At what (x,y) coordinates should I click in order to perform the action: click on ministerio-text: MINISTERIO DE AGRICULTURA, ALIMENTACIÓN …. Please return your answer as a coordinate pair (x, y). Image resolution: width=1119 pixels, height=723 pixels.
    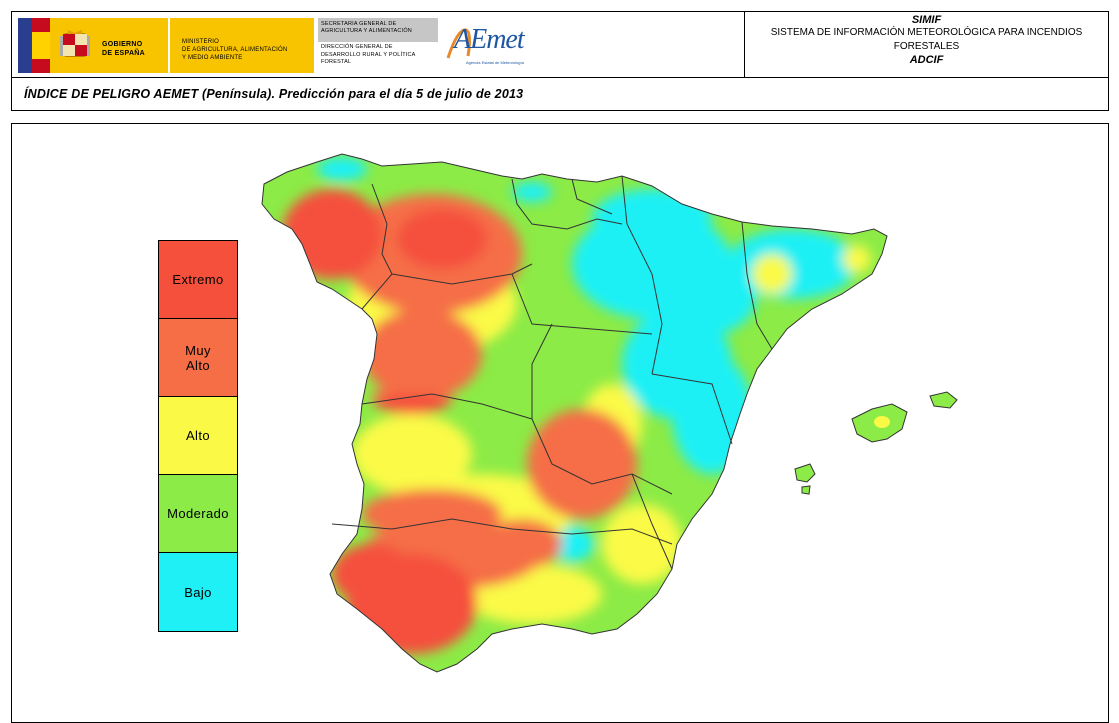
    Looking at the image, I should click on (235, 50).